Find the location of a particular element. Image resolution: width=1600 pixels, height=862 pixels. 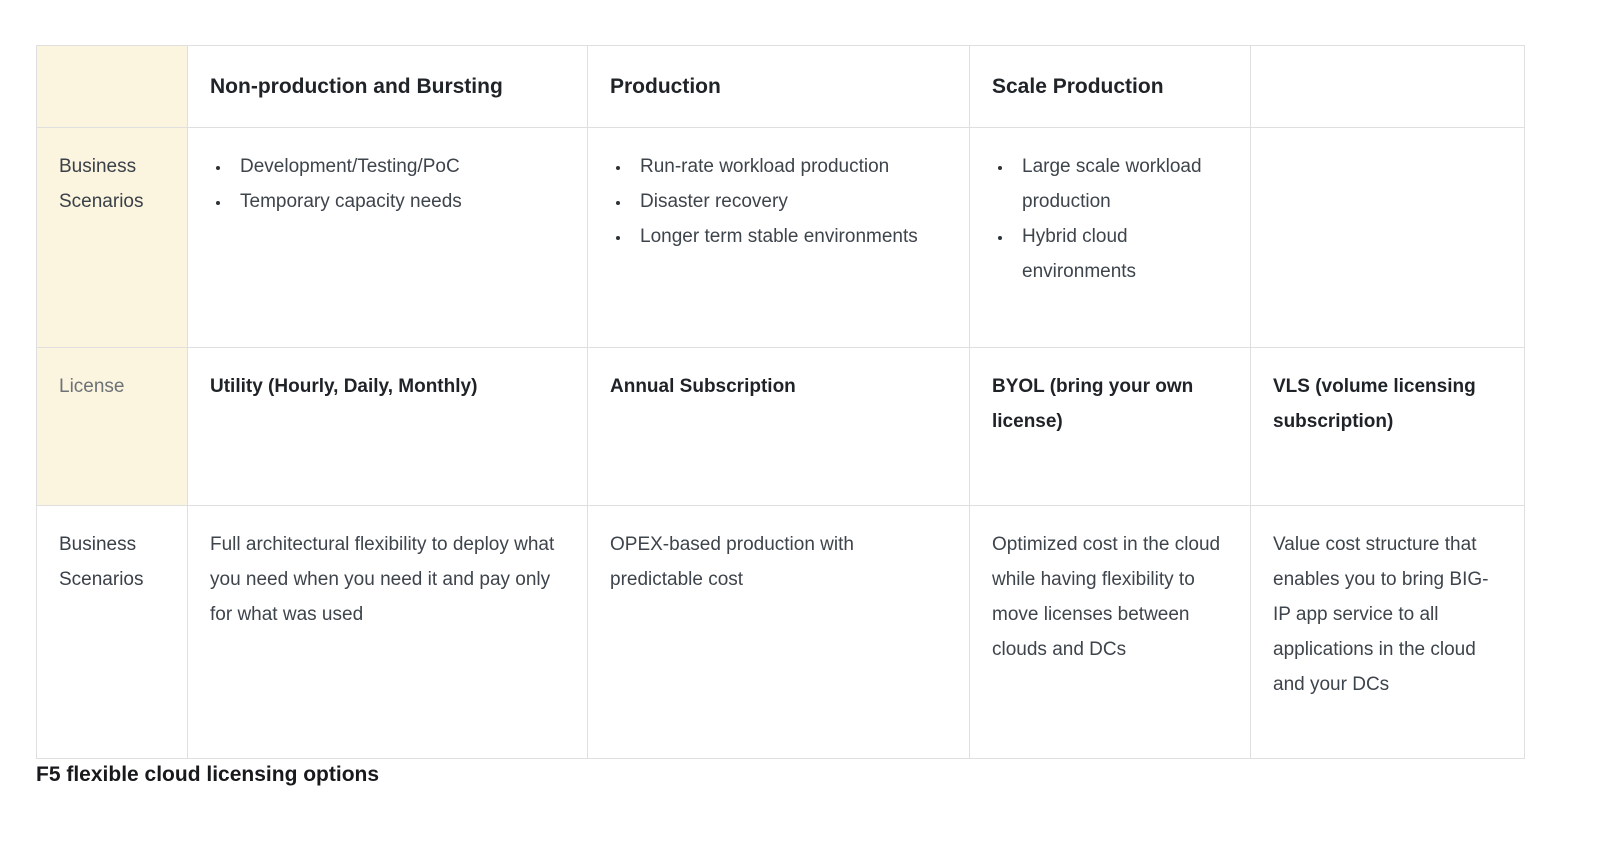

bullet-item: Hybrid cloud environments is located at coordinates (1120, 254).